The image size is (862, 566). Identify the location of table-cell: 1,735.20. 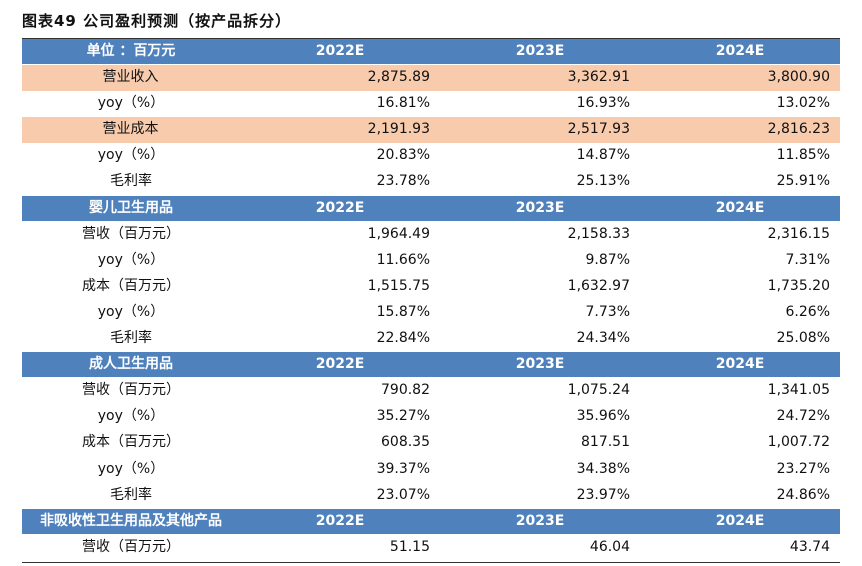
(798, 285).